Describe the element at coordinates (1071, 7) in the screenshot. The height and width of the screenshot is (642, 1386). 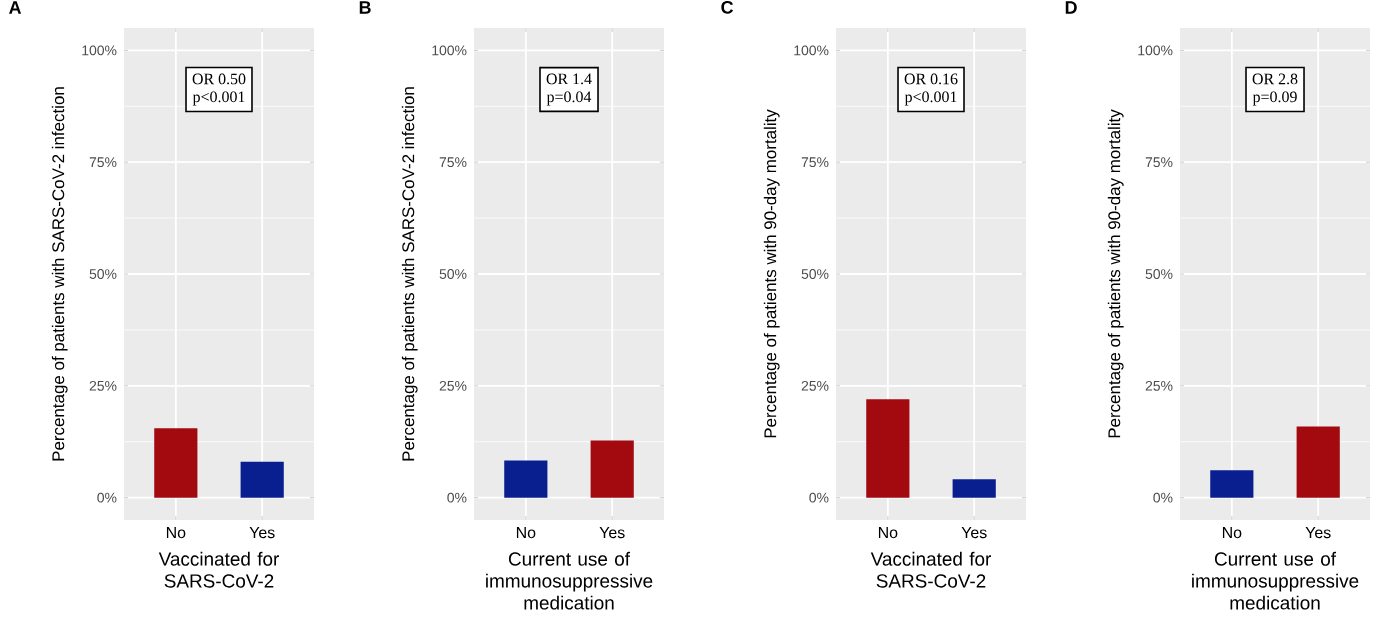
I see `chart-title: D` at that location.